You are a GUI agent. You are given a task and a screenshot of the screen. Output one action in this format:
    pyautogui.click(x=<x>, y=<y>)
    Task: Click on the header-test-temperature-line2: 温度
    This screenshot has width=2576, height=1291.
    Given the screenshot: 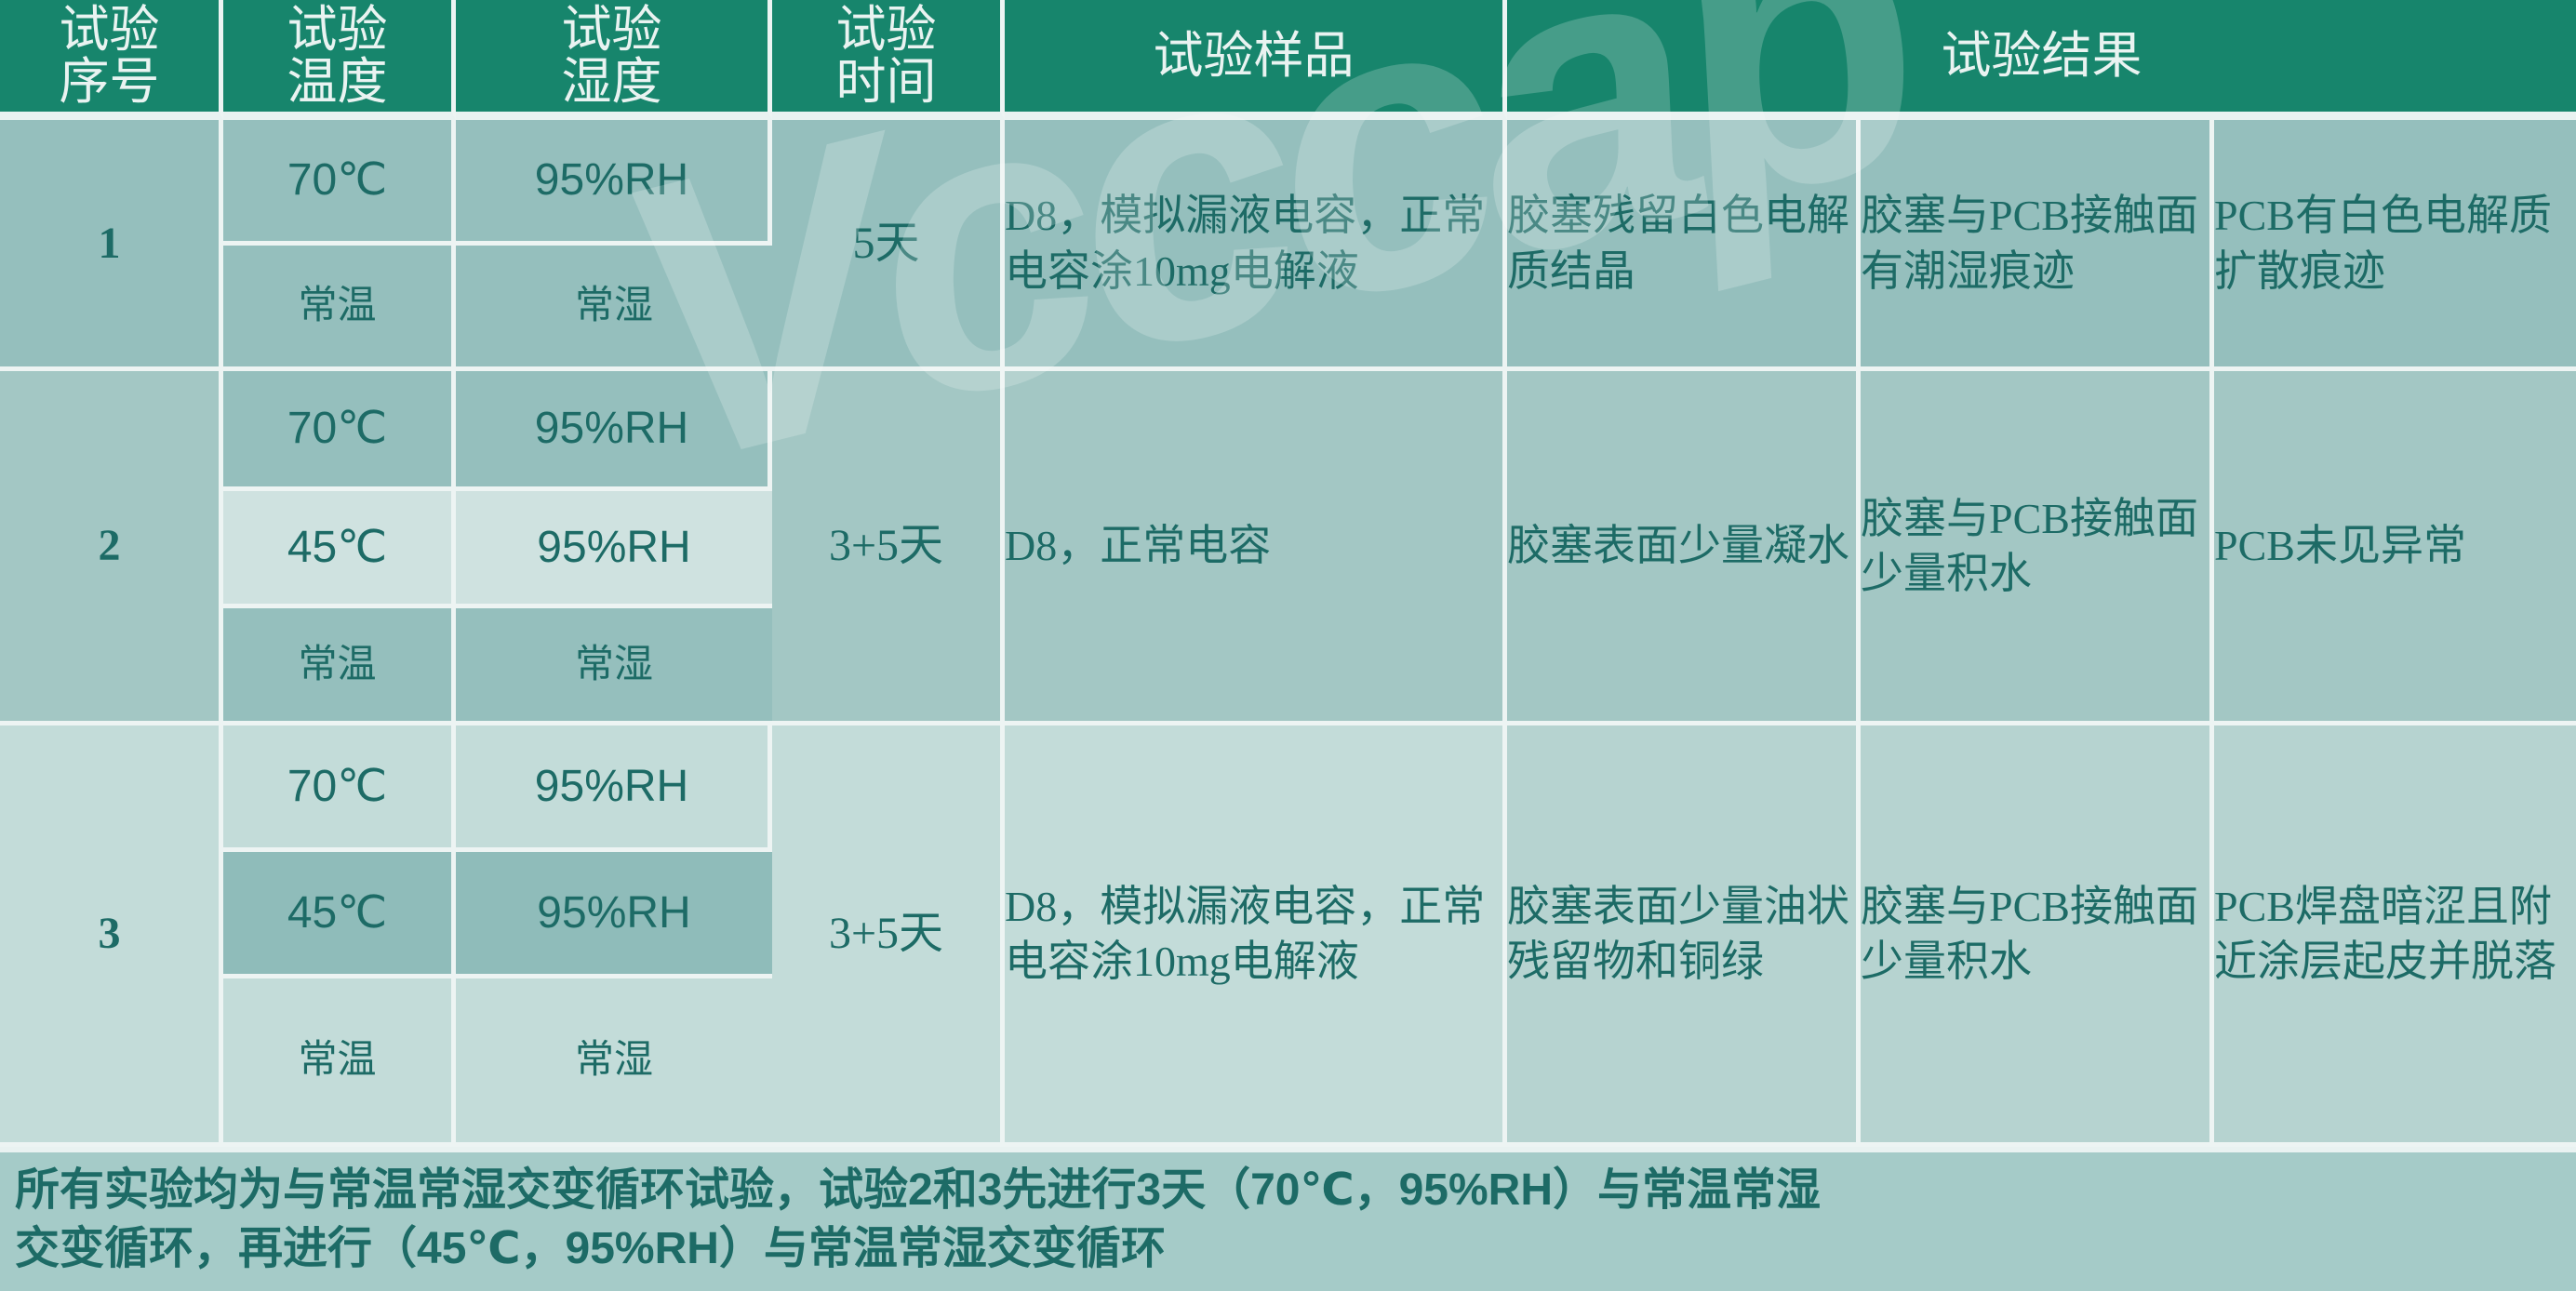 What is the action you would take?
    pyautogui.click(x=337, y=83)
    